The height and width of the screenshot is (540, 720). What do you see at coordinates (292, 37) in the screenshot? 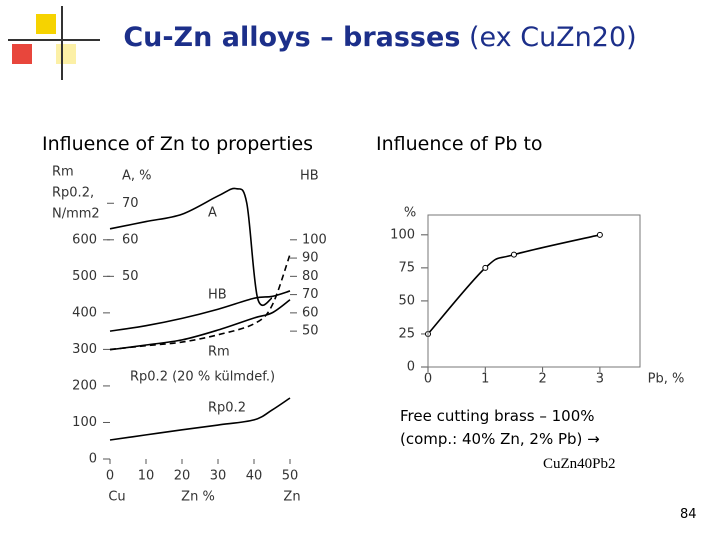
I see `title-main: Cu-Zn alloys – brasses` at bounding box center [292, 37].